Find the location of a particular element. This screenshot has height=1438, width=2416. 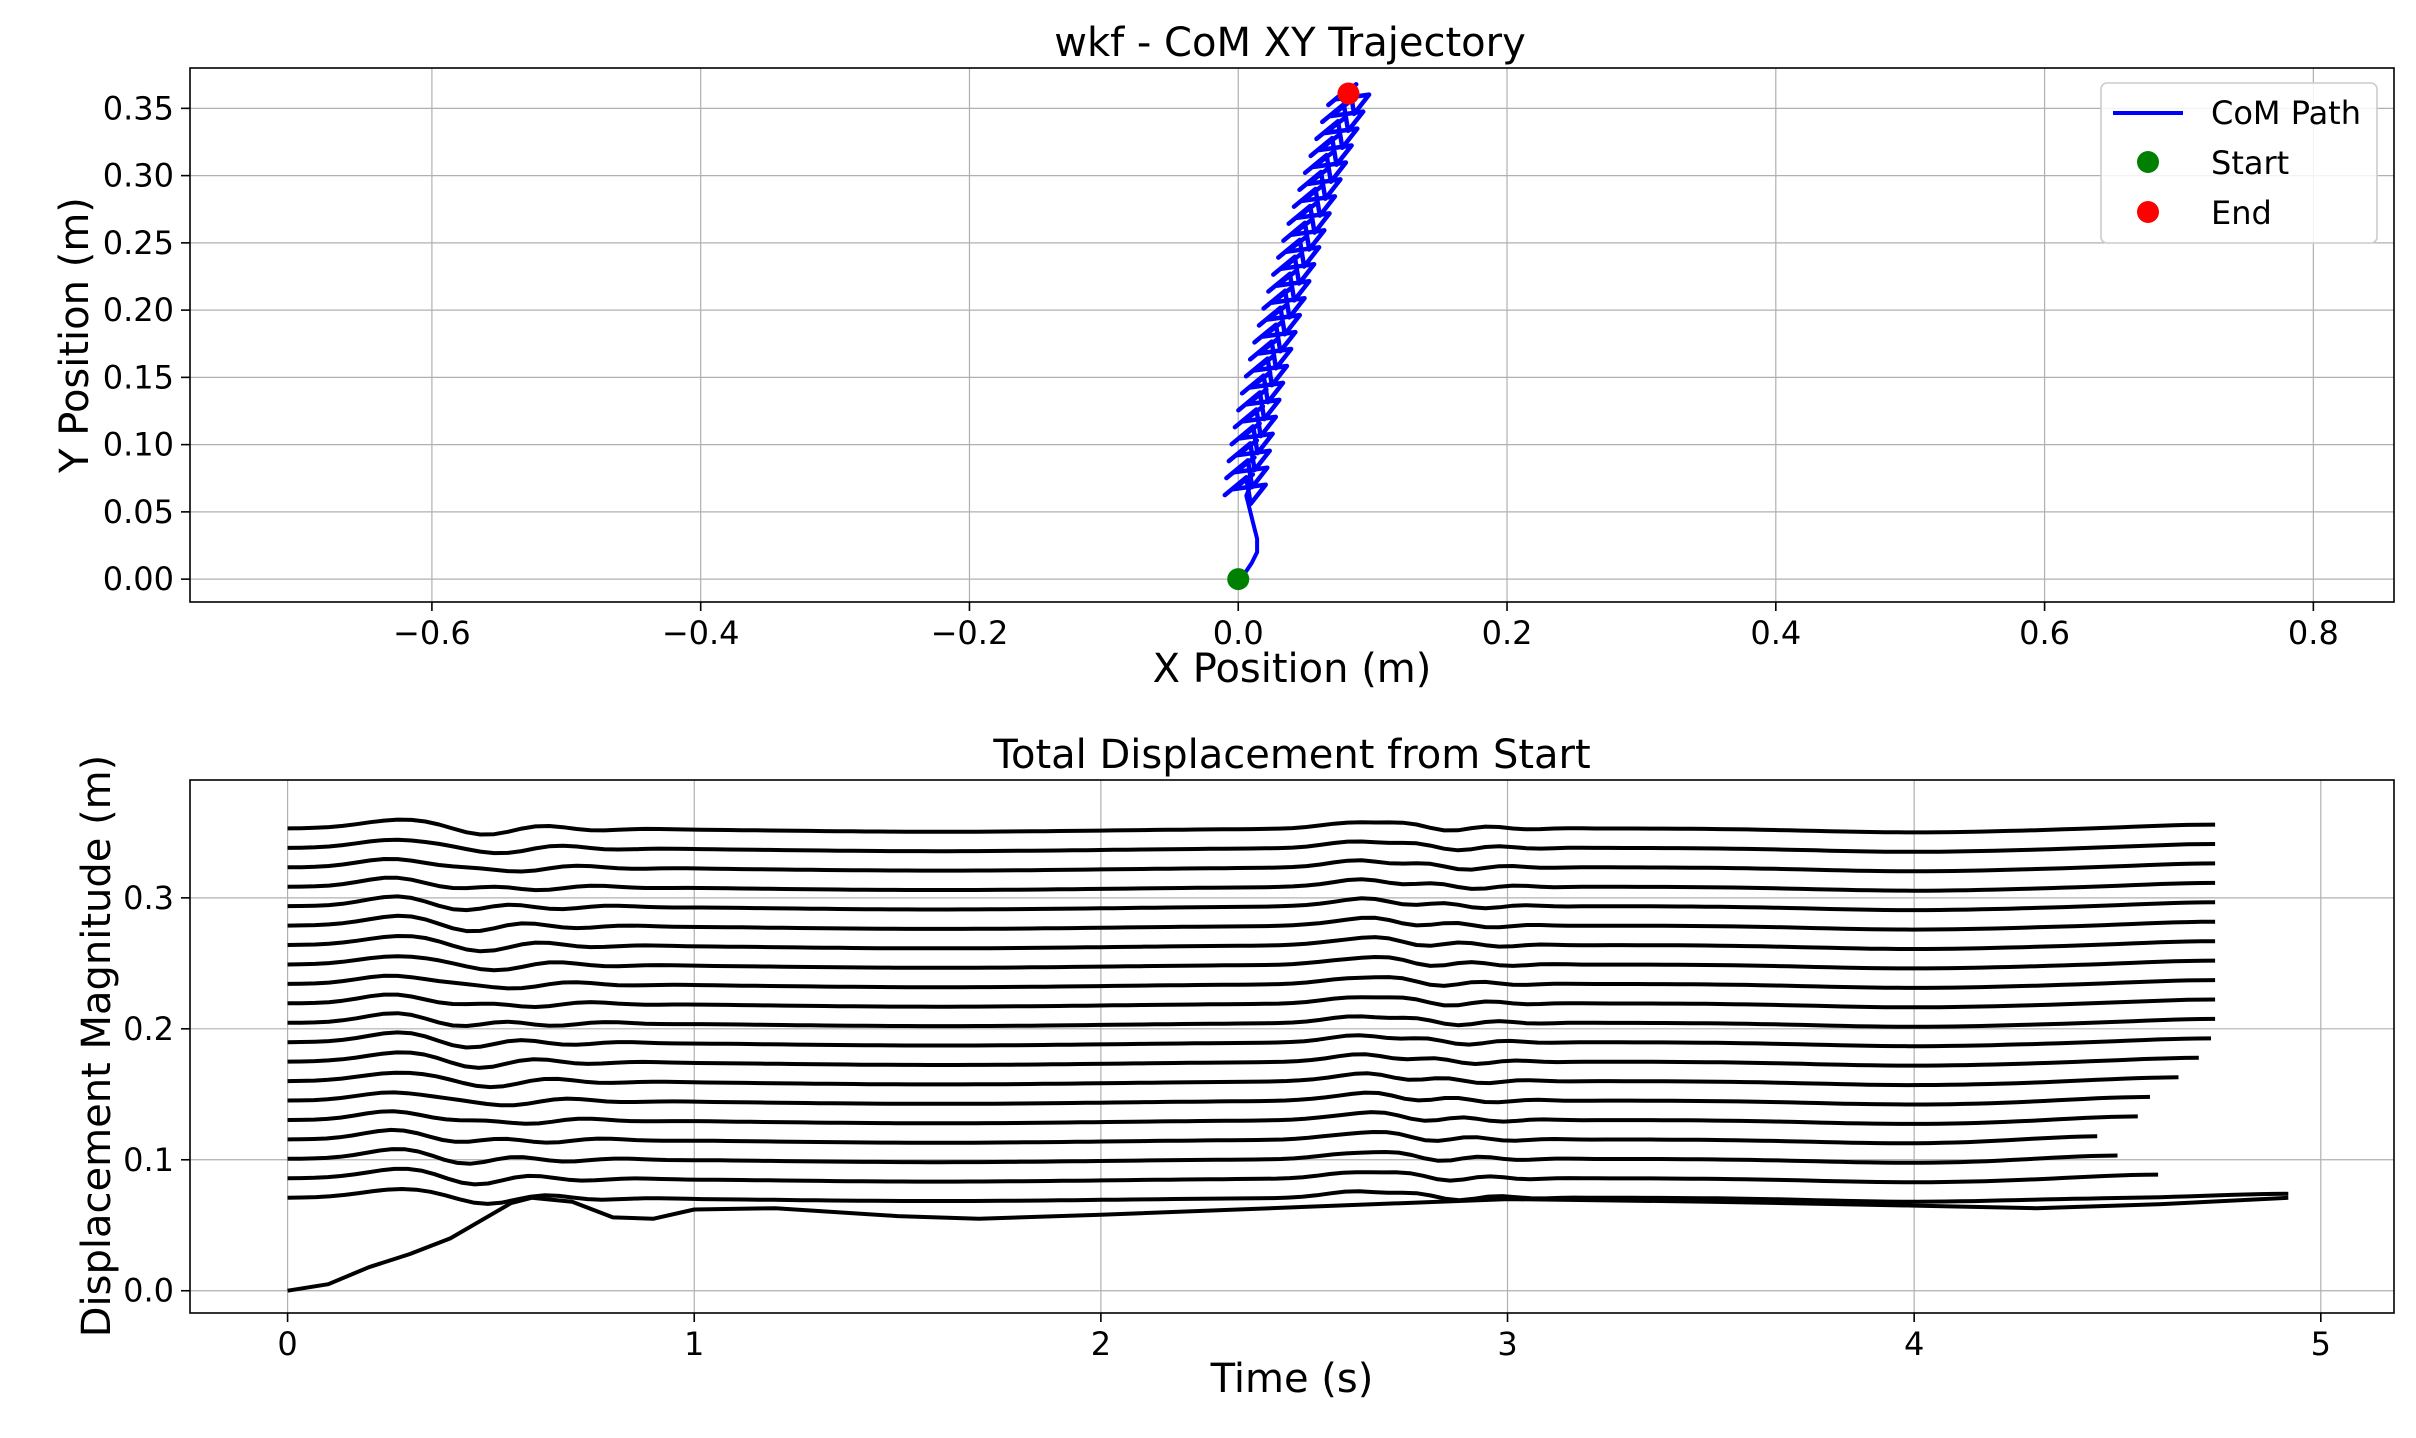

trajectory-xtick-label: −0.4 is located at coordinates (701, 633).